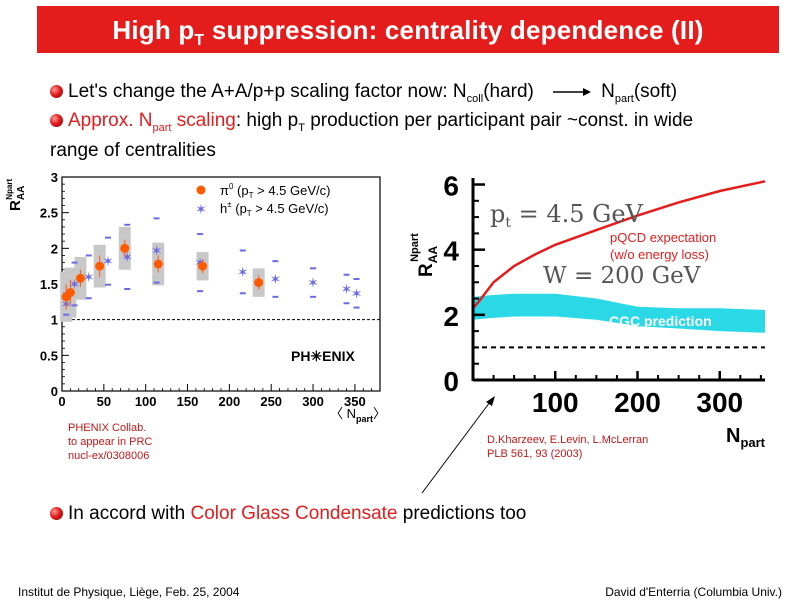  Describe the element at coordinates (271, 401) in the screenshot. I see `left-x-tick-label: 250` at that location.